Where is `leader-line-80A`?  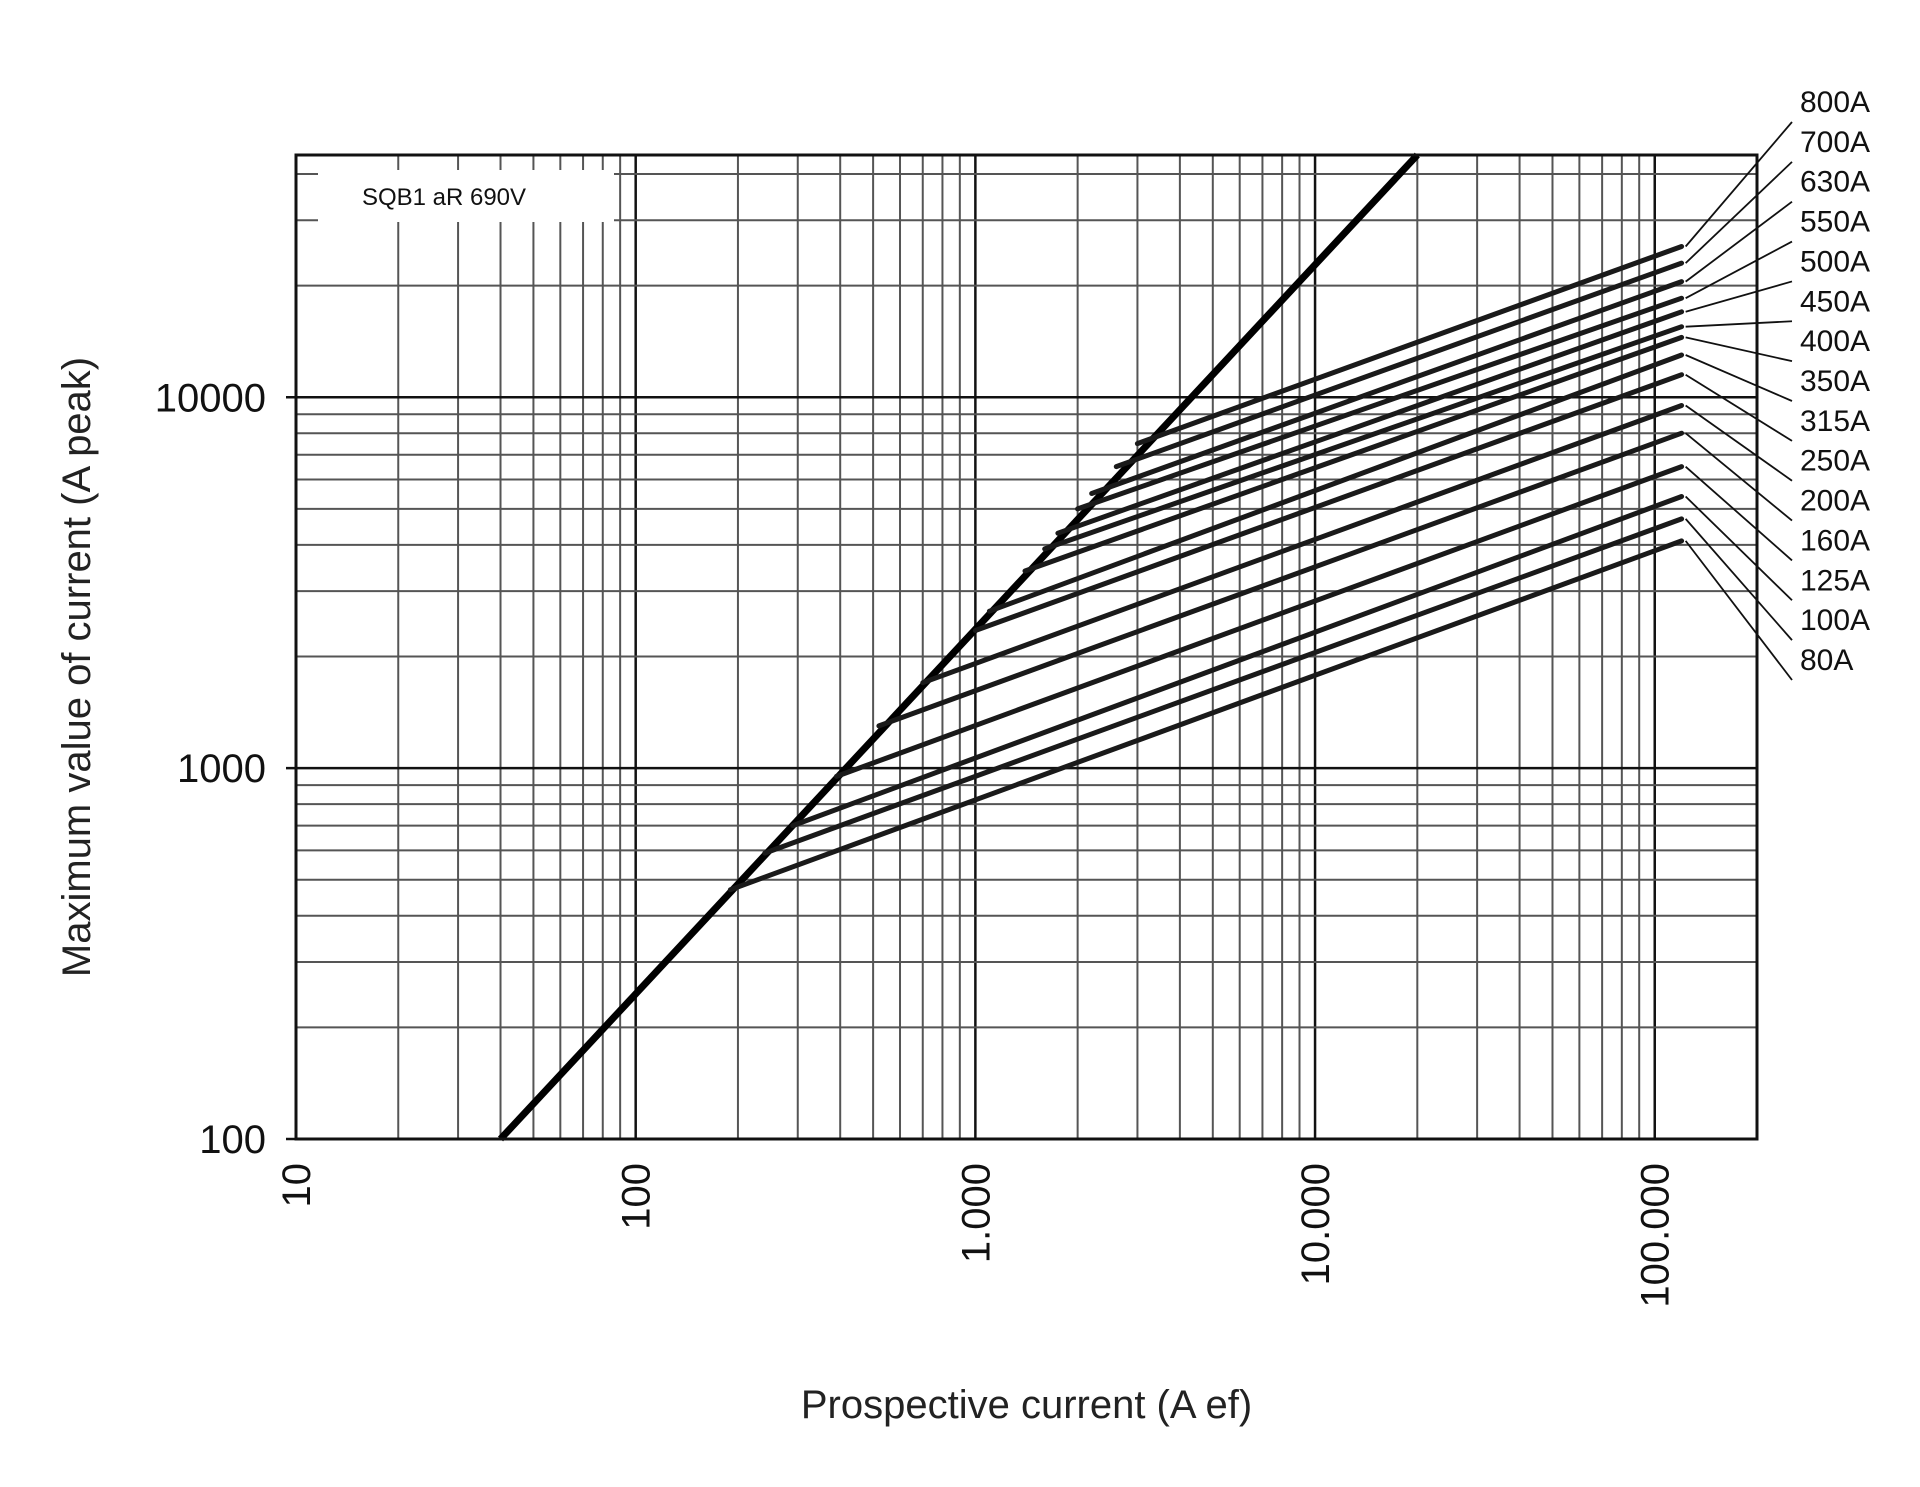 leader-line-80A is located at coordinates (1738, 610).